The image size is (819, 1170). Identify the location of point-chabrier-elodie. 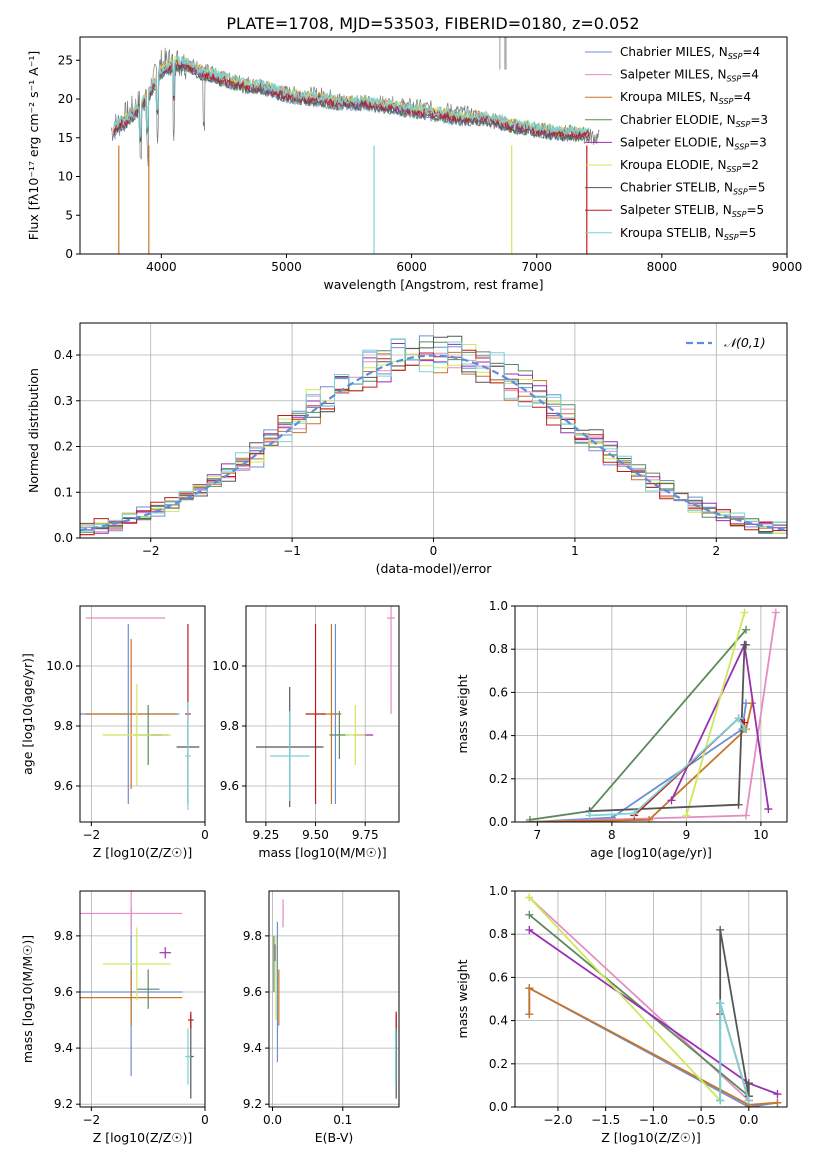
(148, 989).